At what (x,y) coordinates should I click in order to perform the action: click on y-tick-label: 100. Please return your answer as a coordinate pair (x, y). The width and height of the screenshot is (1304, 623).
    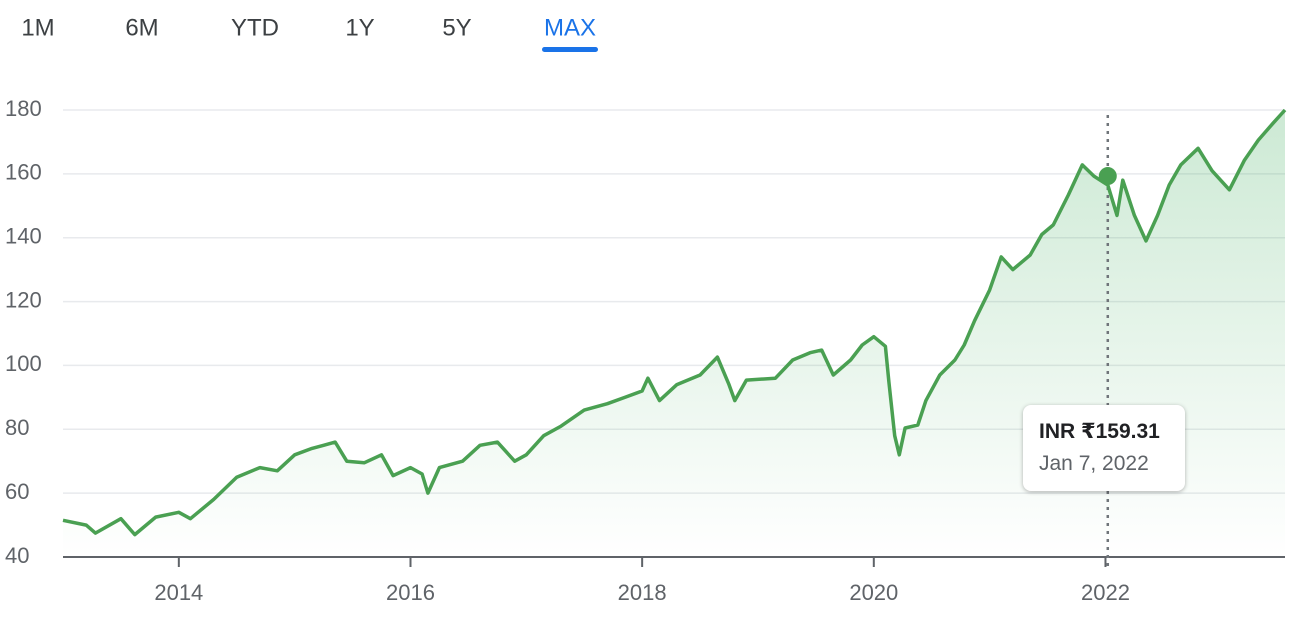
    Looking at the image, I should click on (23, 363).